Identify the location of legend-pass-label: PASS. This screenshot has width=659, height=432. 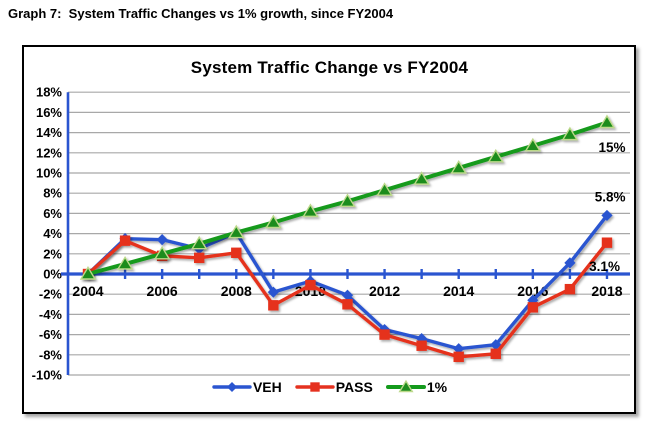
(354, 387).